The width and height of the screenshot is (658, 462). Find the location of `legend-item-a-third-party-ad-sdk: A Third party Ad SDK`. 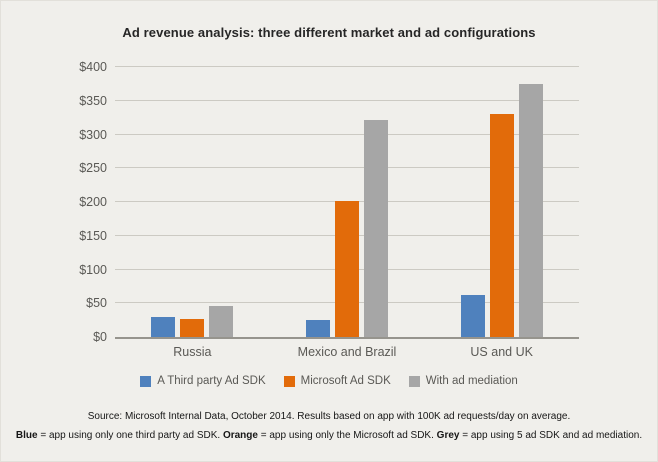

legend-item-a-third-party-ad-sdk: A Third party Ad SDK is located at coordinates (203, 381).